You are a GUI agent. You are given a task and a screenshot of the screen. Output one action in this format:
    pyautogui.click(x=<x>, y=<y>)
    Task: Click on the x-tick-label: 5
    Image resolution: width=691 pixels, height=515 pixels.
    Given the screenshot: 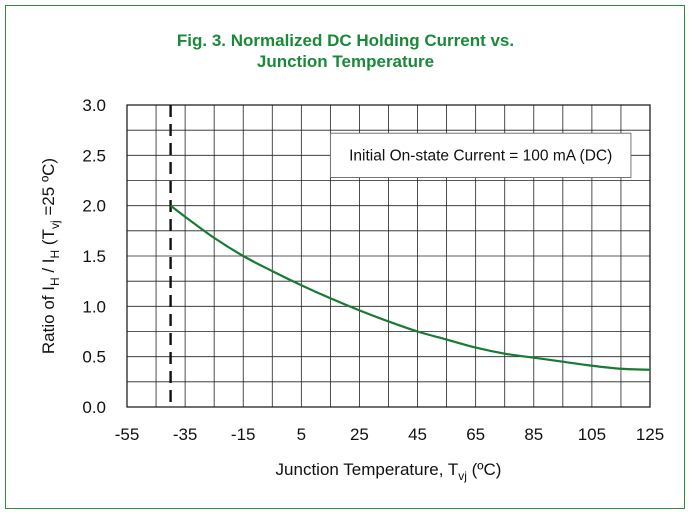 What is the action you would take?
    pyautogui.click(x=301, y=434)
    